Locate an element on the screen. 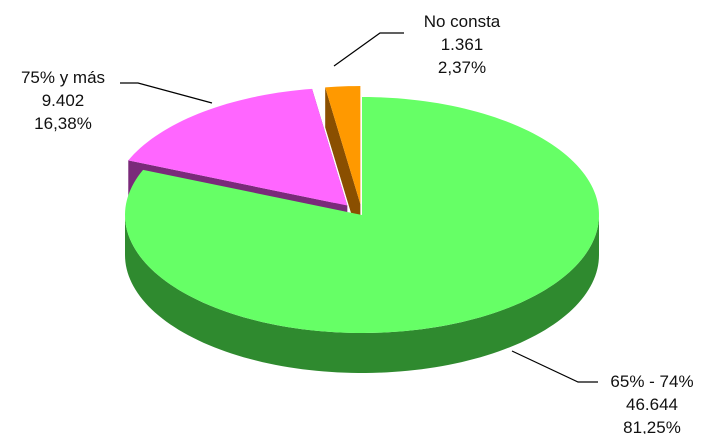  slice-label-65-74: 65% - 74% is located at coordinates (651, 381).